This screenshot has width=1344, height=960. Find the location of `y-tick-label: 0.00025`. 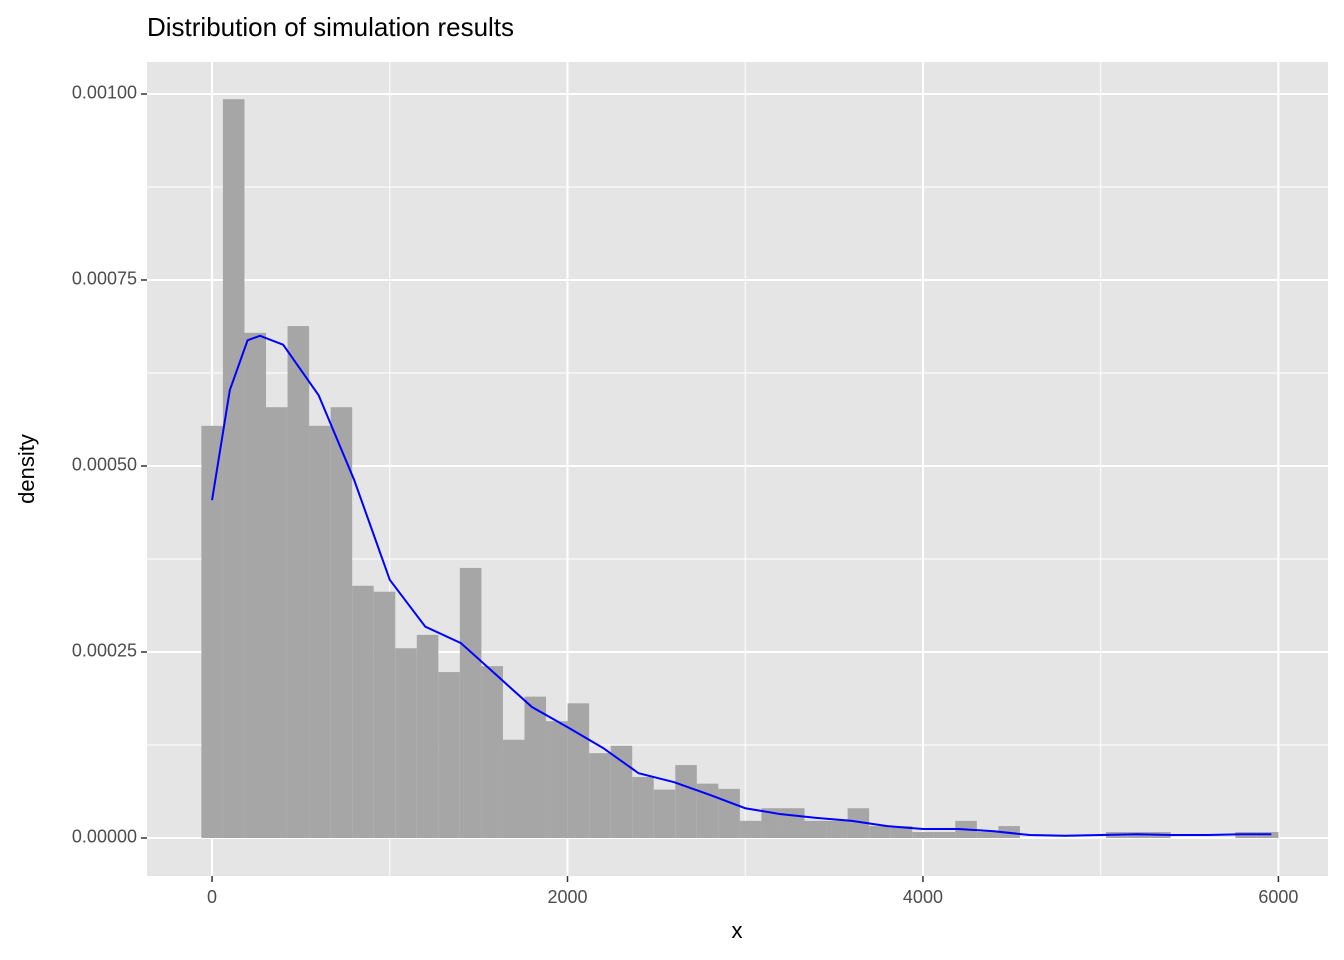

y-tick-label: 0.00025 is located at coordinates (104, 651).